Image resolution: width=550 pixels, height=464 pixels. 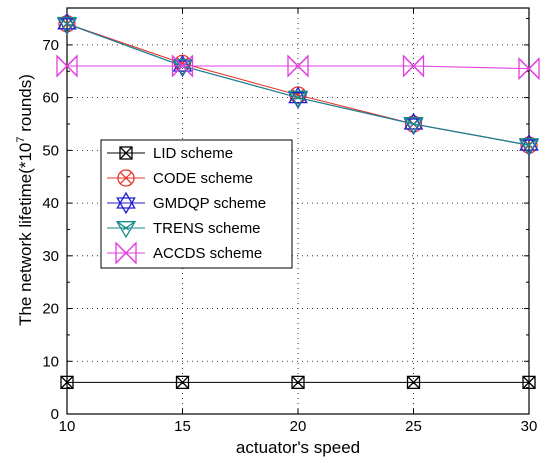 What do you see at coordinates (55, 414) in the screenshot?
I see `y-tick-label: 0` at bounding box center [55, 414].